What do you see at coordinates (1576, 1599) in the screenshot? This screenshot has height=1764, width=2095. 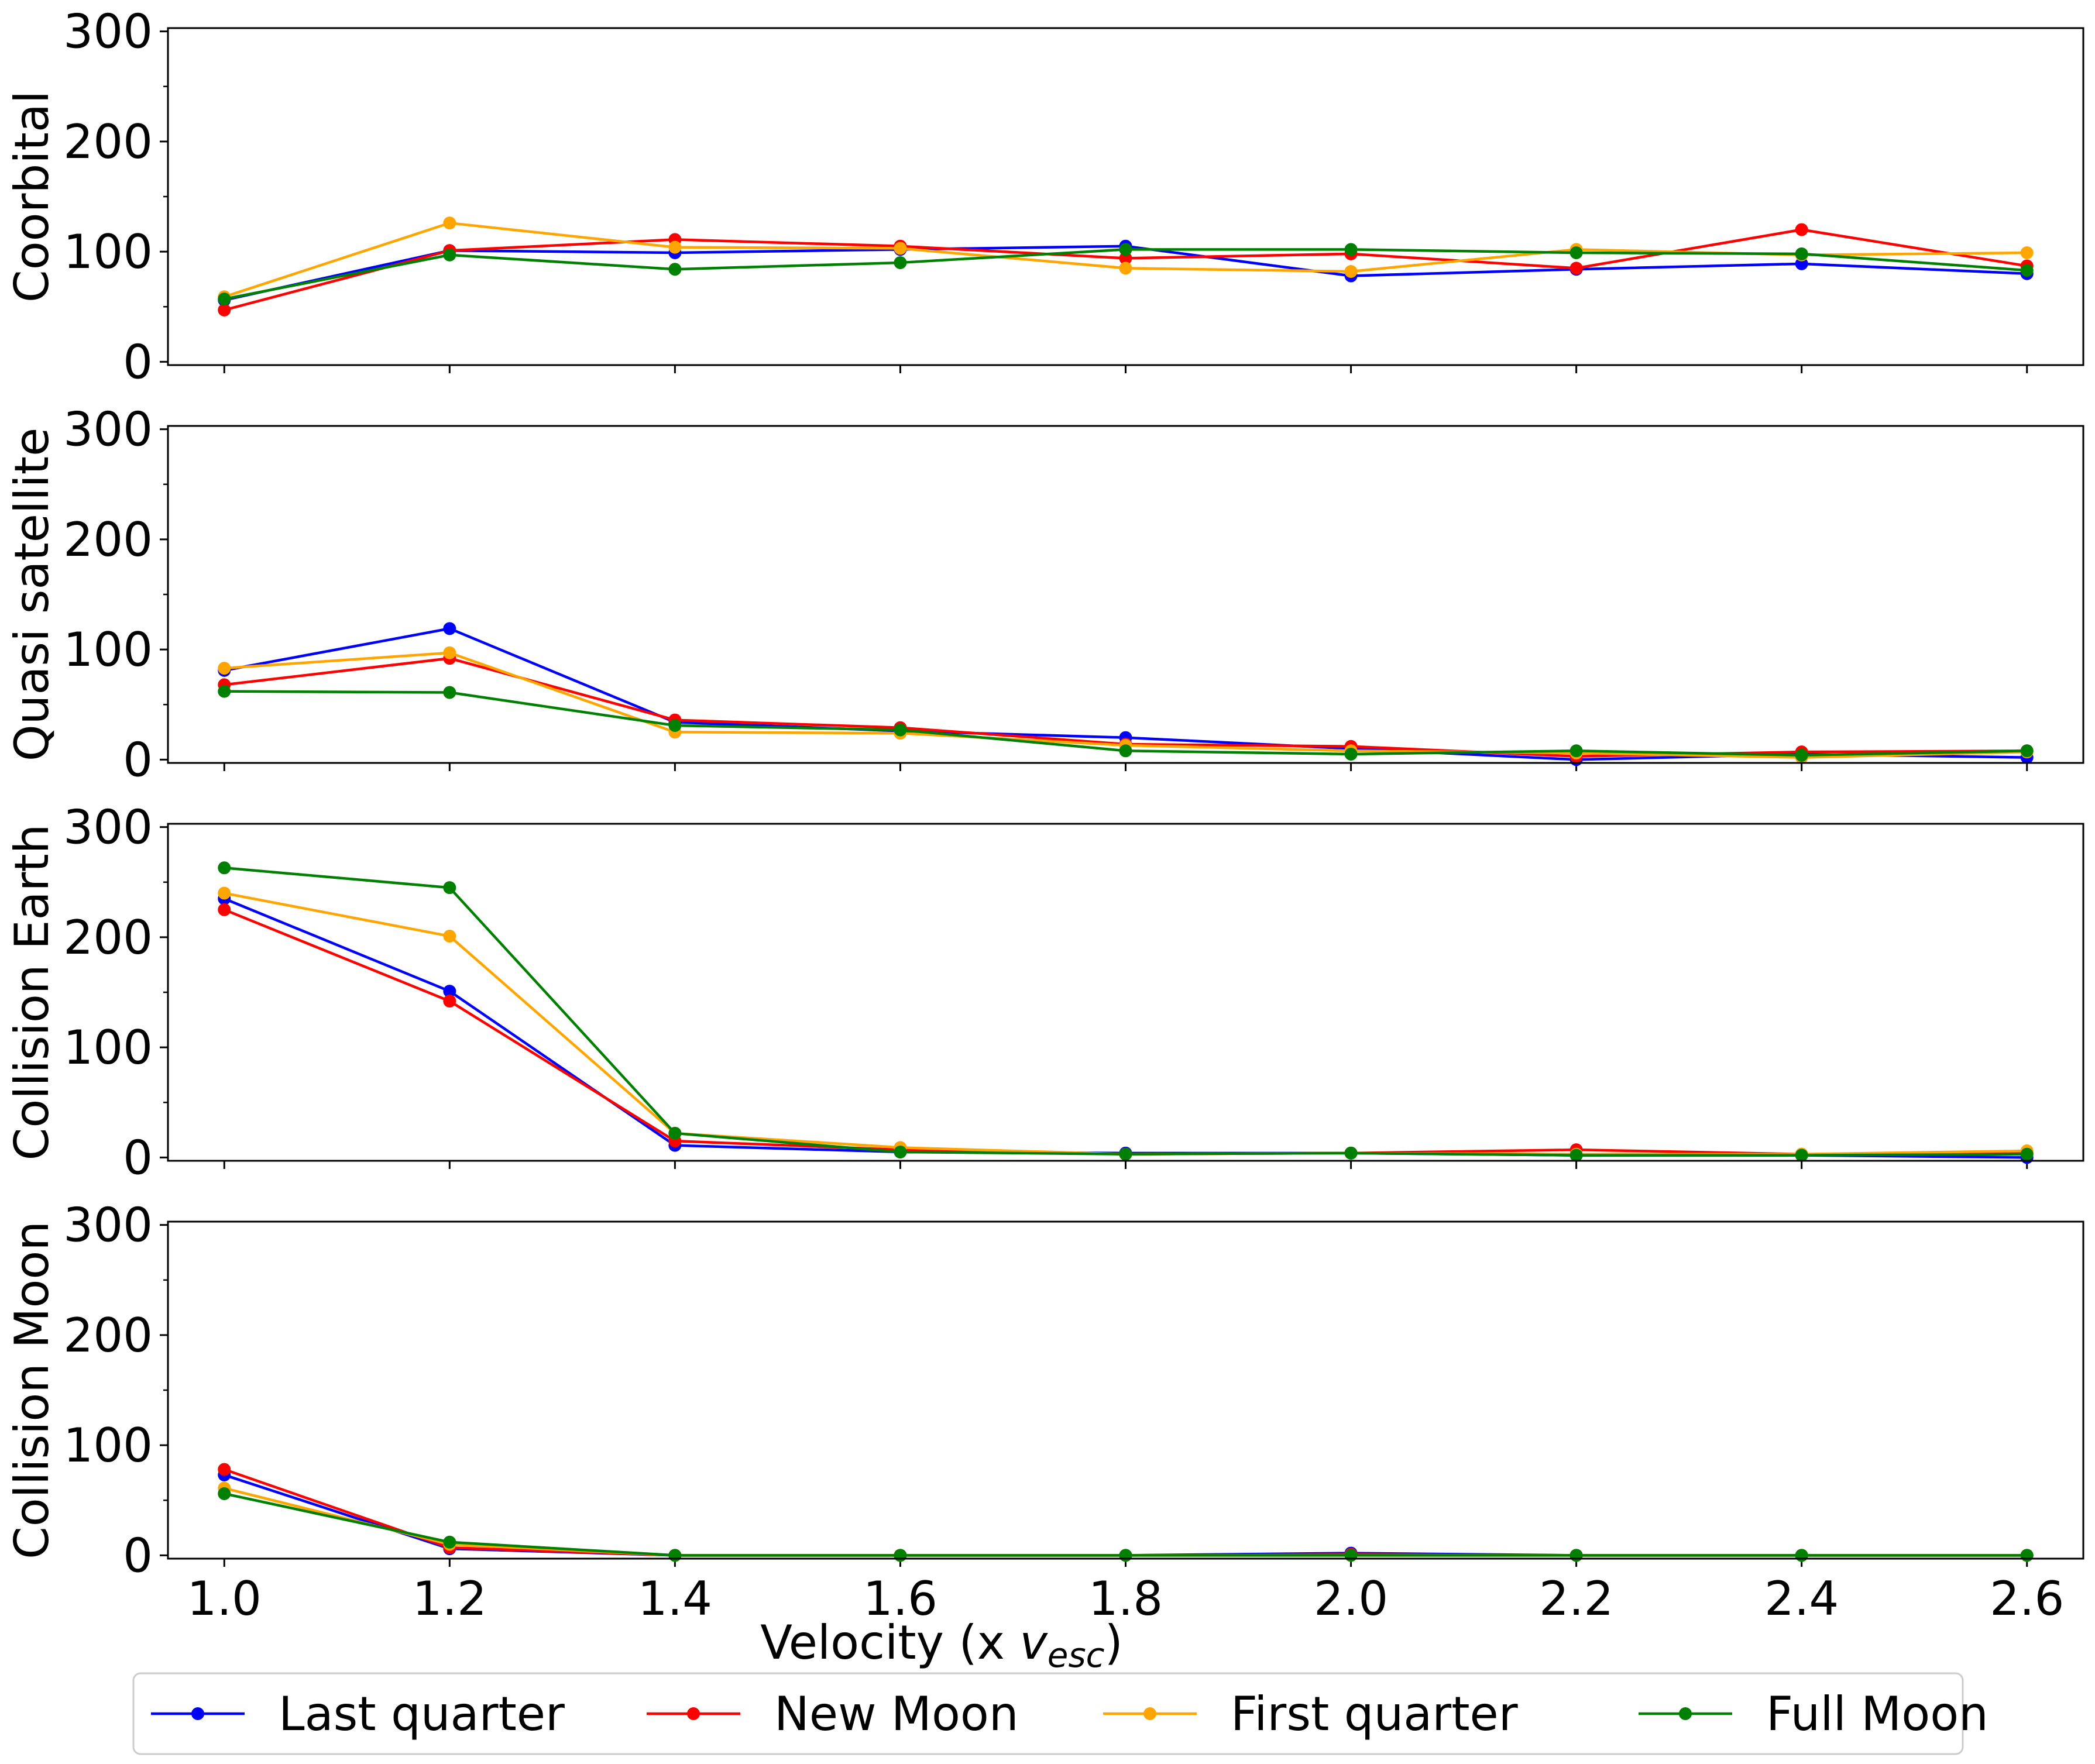 I see `x-tick-label: 2.2` at bounding box center [1576, 1599].